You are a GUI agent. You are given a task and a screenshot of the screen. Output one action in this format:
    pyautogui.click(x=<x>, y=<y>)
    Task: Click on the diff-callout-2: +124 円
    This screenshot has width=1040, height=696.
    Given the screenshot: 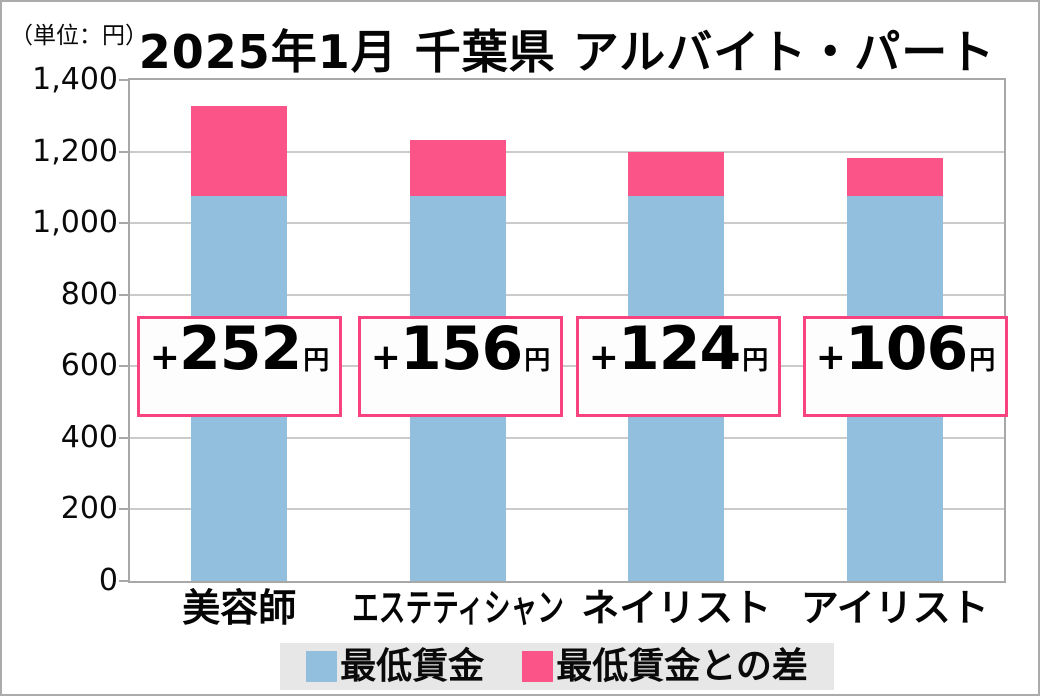 What is the action you would take?
    pyautogui.click(x=678, y=366)
    